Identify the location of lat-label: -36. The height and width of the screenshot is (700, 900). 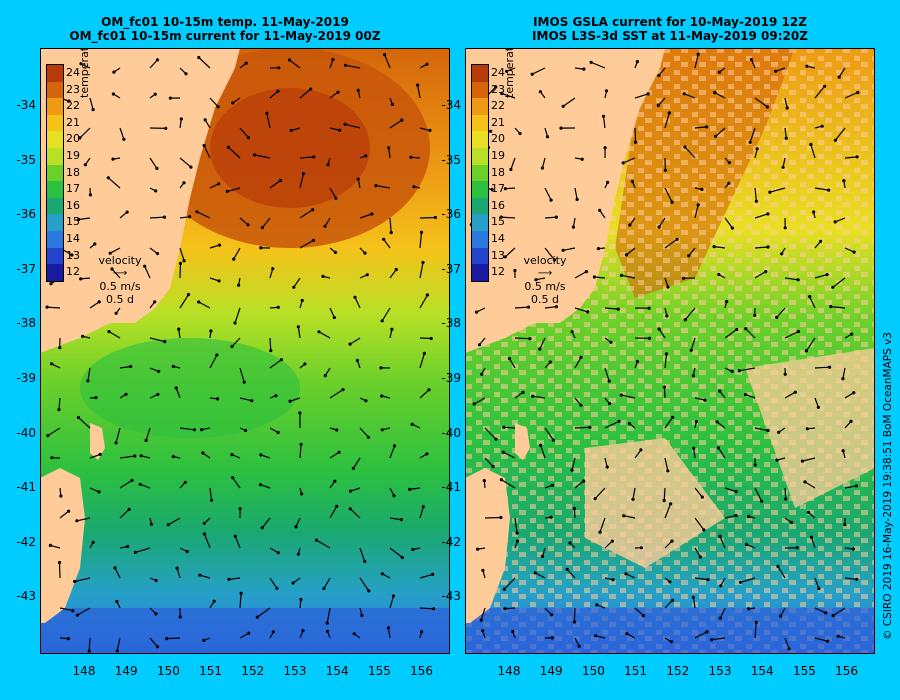
(451, 214).